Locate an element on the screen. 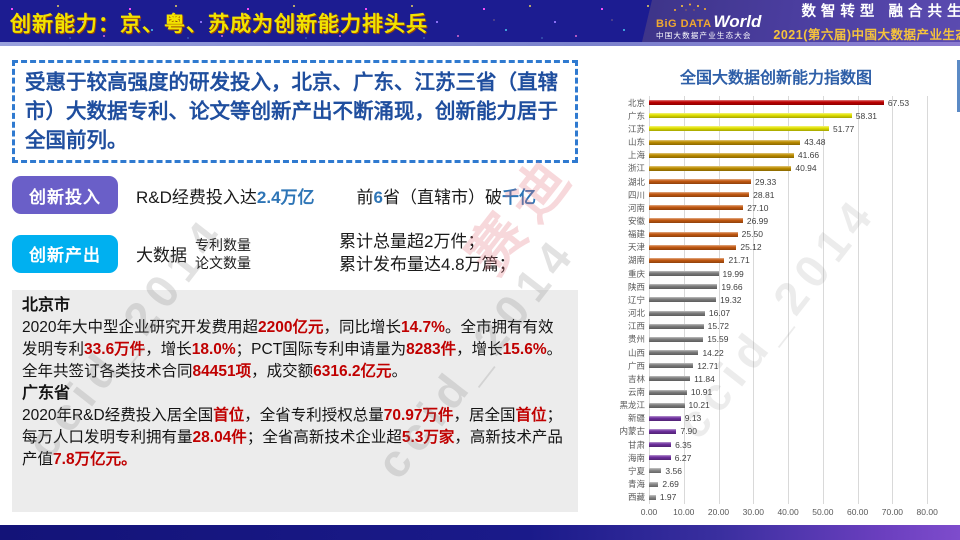 The width and height of the screenshot is (960, 540). bar-row: 15.72 is located at coordinates (802, 326).